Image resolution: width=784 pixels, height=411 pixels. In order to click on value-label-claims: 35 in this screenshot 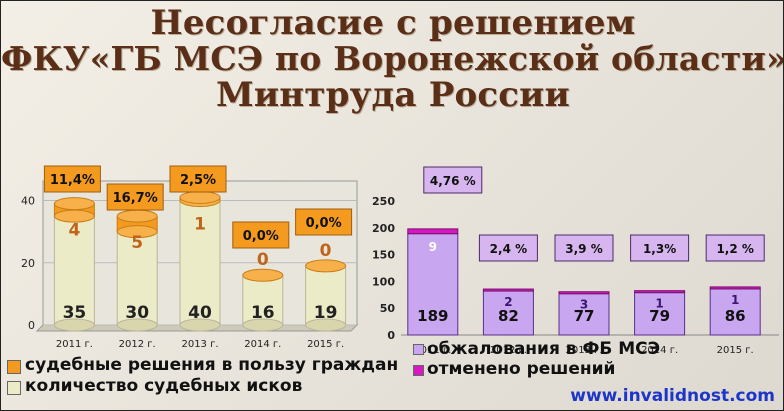, I will do `click(75, 313)`.